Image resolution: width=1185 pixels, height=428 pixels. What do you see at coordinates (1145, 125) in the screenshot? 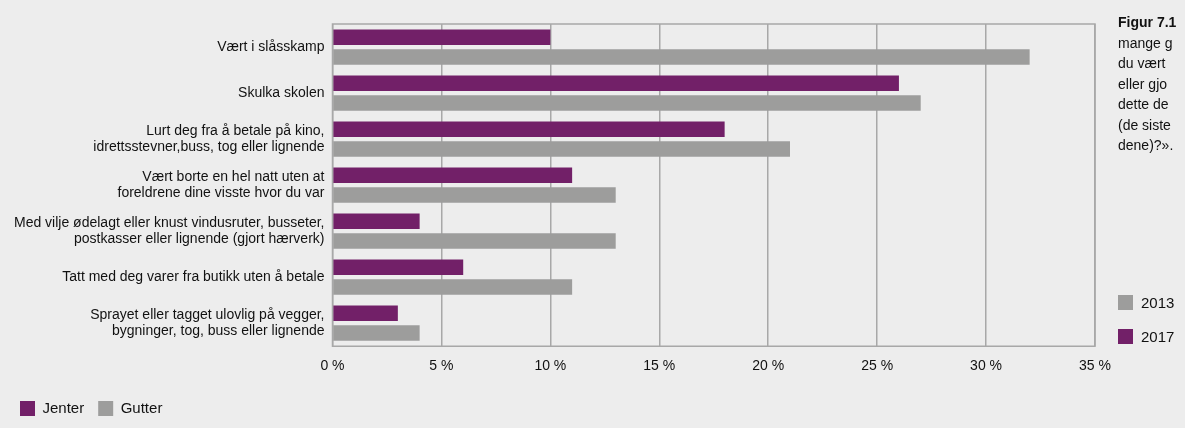
I see `text: (de siste` at bounding box center [1145, 125].